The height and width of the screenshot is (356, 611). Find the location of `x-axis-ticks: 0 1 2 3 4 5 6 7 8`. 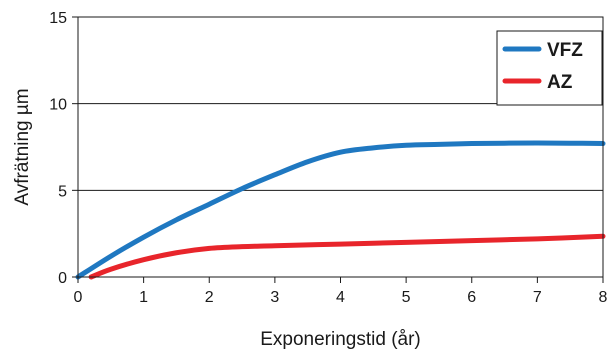

x-axis-ticks: 0 1 2 3 4 5 6 7 8 is located at coordinates (341, 291).